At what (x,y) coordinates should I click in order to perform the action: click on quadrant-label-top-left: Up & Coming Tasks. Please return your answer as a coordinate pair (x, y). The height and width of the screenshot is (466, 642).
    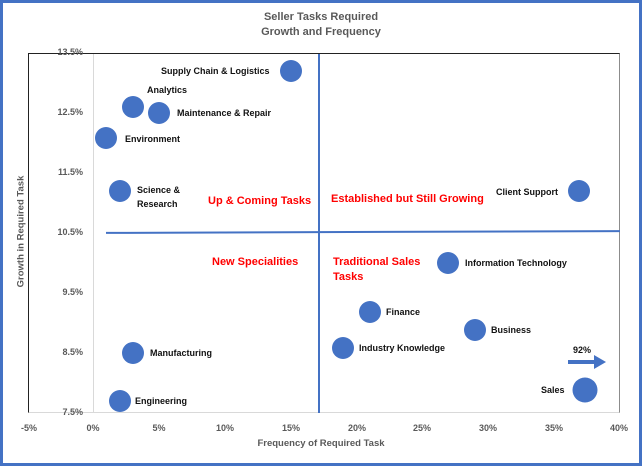
    Looking at the image, I should click on (260, 201).